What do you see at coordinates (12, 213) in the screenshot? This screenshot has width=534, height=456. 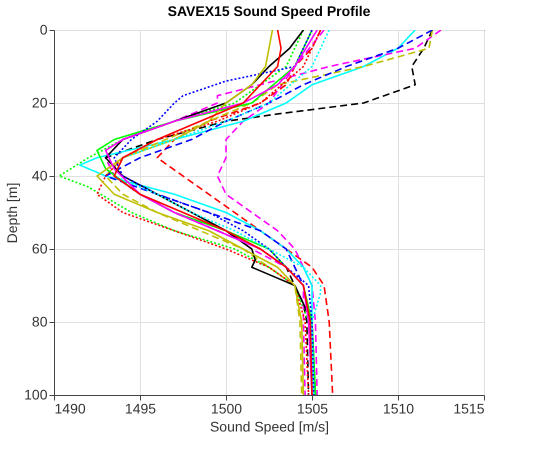 I see `y-axis-title: Depth [m]` at bounding box center [12, 213].